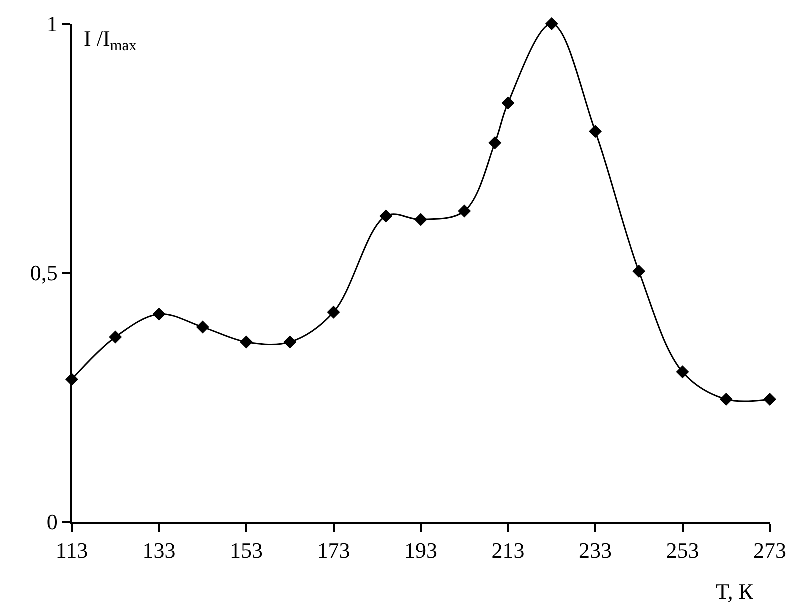 This screenshot has height=612, width=791. I want to click on y-tick-label: 0,5, so click(44, 273).